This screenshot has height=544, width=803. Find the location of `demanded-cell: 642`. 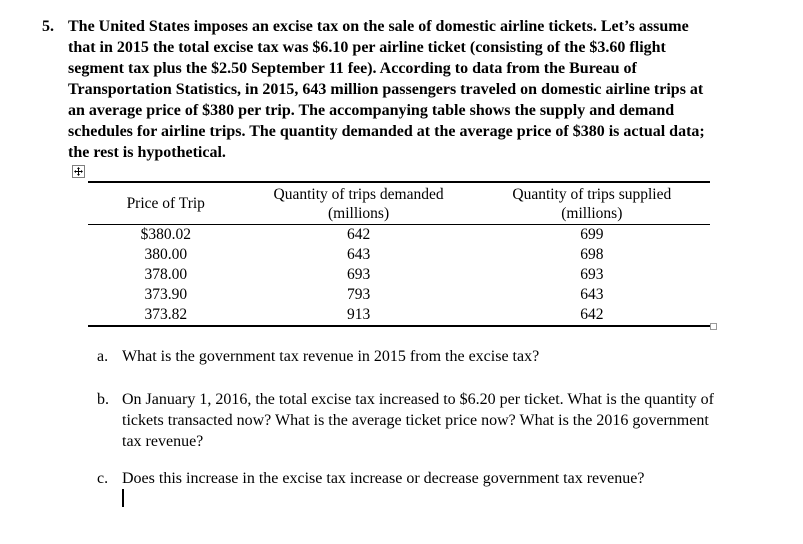

demanded-cell: 642 is located at coordinates (358, 234).